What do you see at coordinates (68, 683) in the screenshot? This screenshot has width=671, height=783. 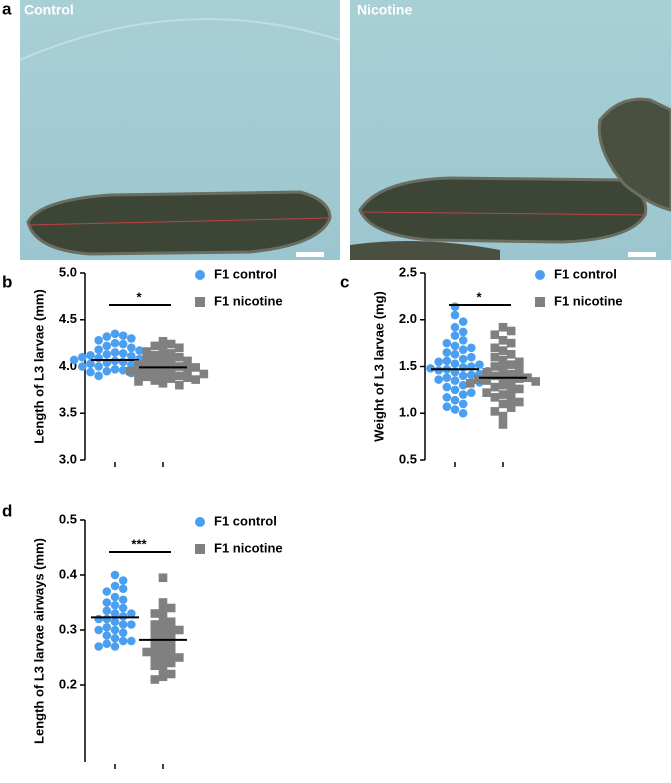 I see `y-tick-label: 0.2` at bounding box center [68, 683].